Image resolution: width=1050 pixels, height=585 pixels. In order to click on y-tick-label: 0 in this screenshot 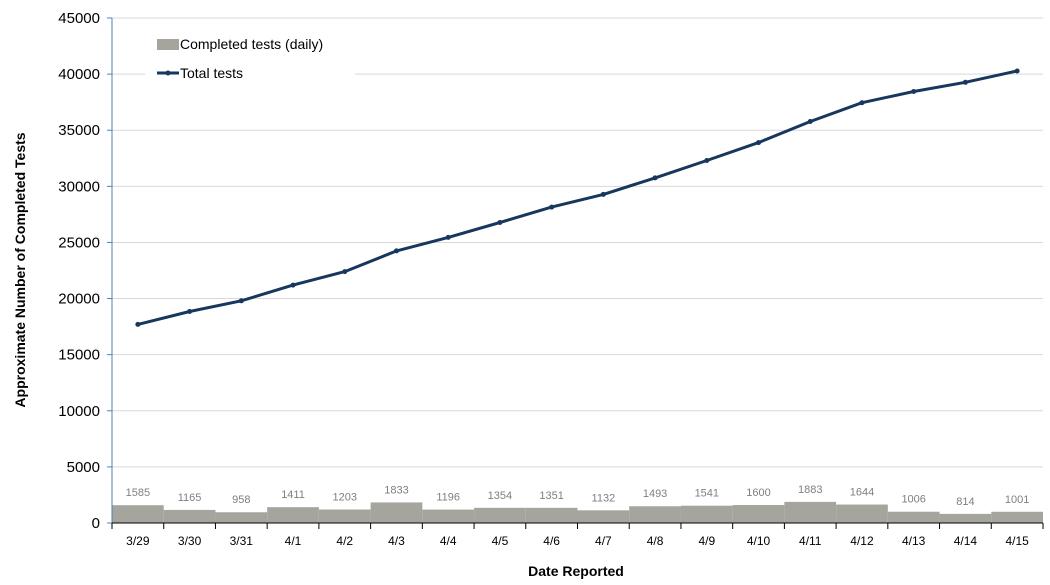, I will do `click(96, 523)`.